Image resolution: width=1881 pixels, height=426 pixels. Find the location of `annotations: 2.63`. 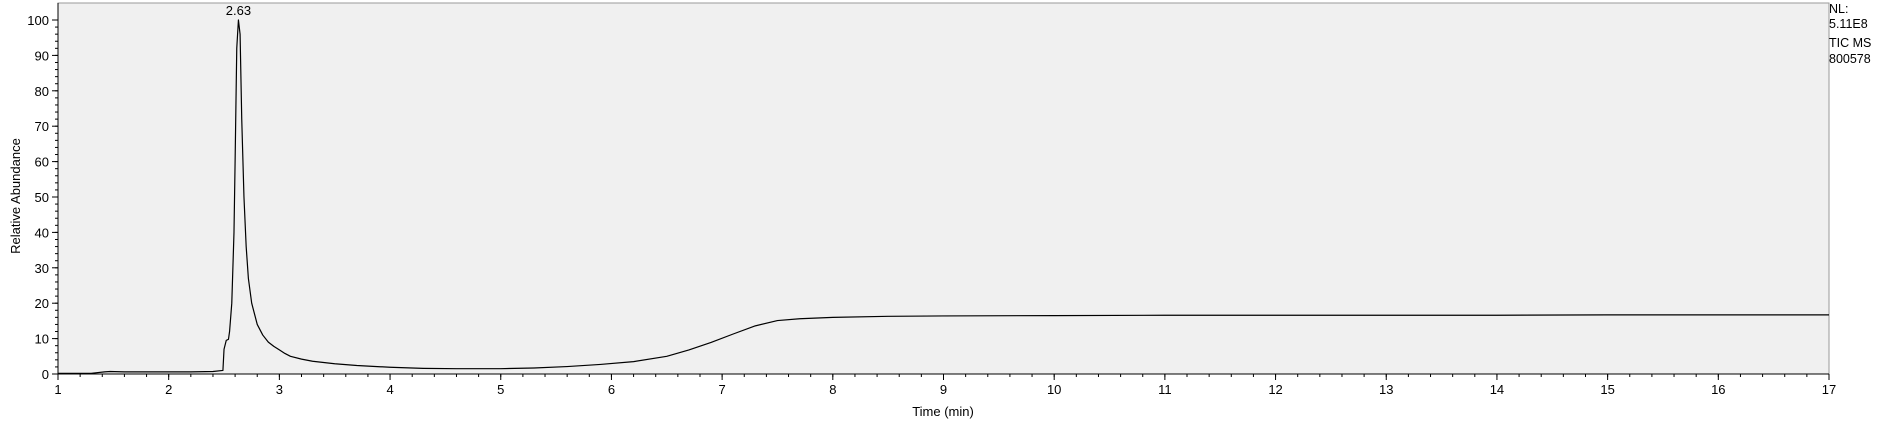

annotations: 2.63 is located at coordinates (238, 10).